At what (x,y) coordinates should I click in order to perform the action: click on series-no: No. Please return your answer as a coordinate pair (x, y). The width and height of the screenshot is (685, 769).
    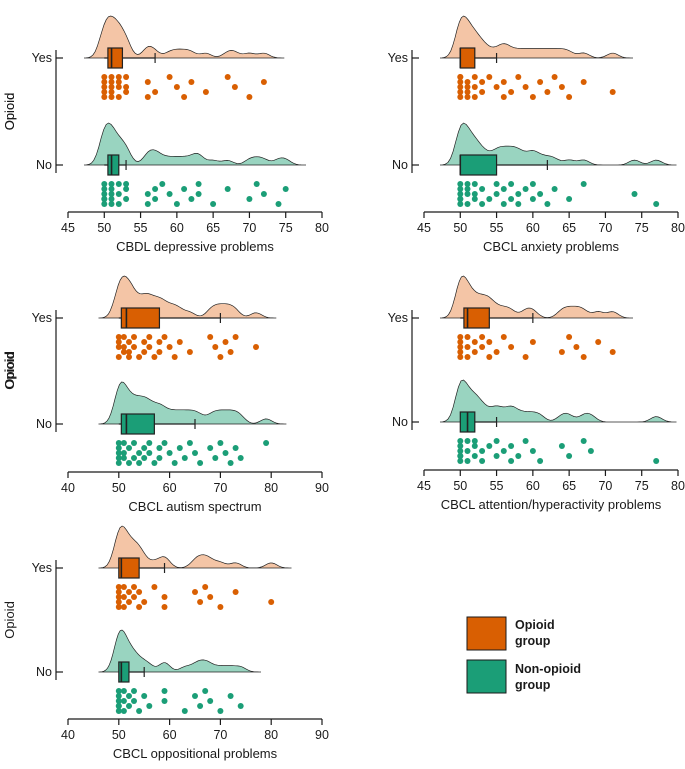
    Looking at the image, I should click on (534, 421).